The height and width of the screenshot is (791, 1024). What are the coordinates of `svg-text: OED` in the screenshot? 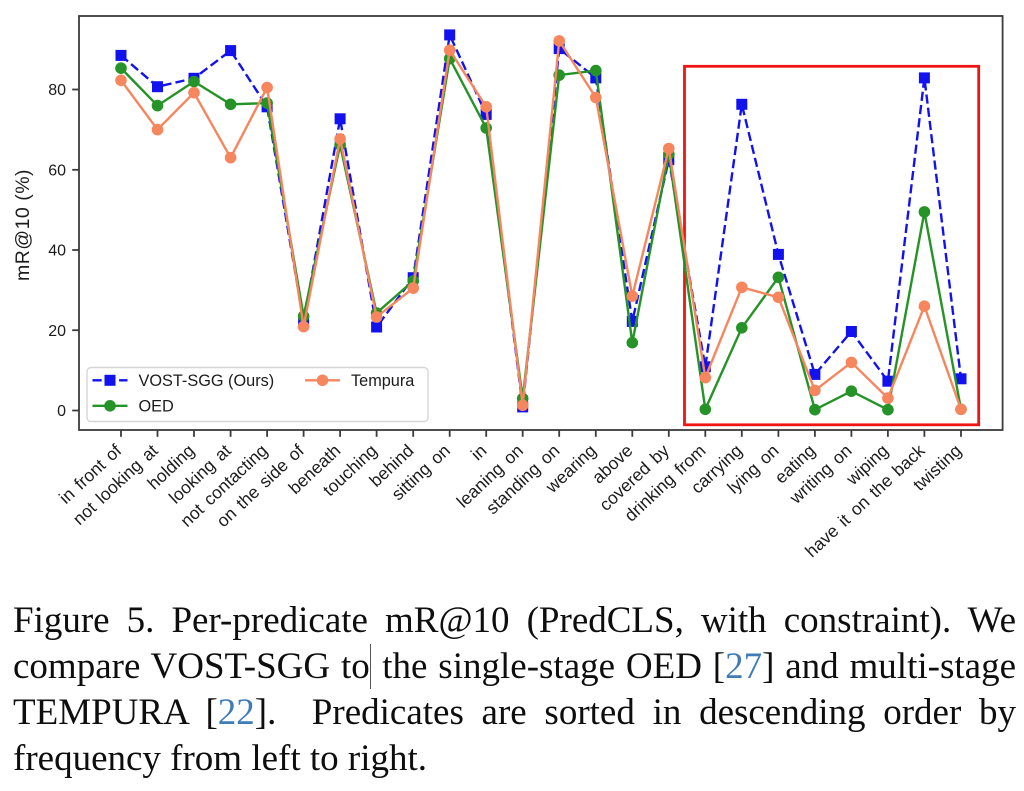 It's located at (156, 407).